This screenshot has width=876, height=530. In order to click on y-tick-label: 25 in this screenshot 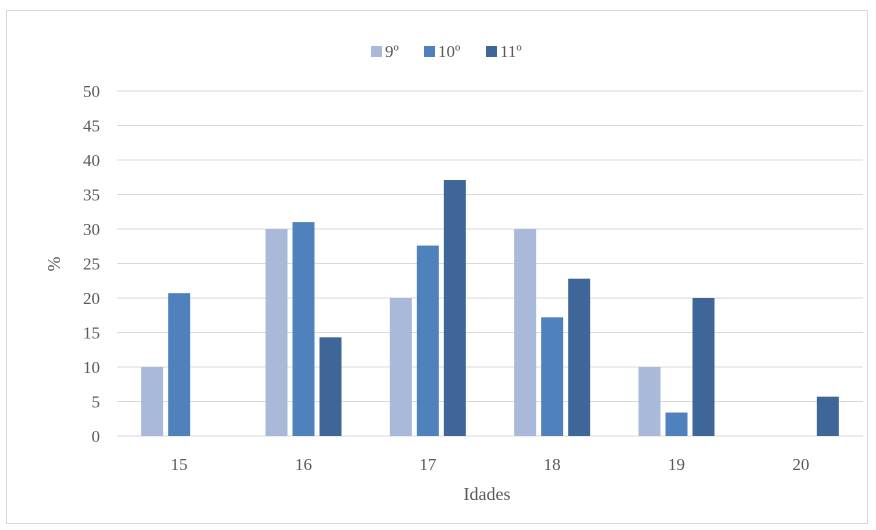, I will do `click(91, 264)`.